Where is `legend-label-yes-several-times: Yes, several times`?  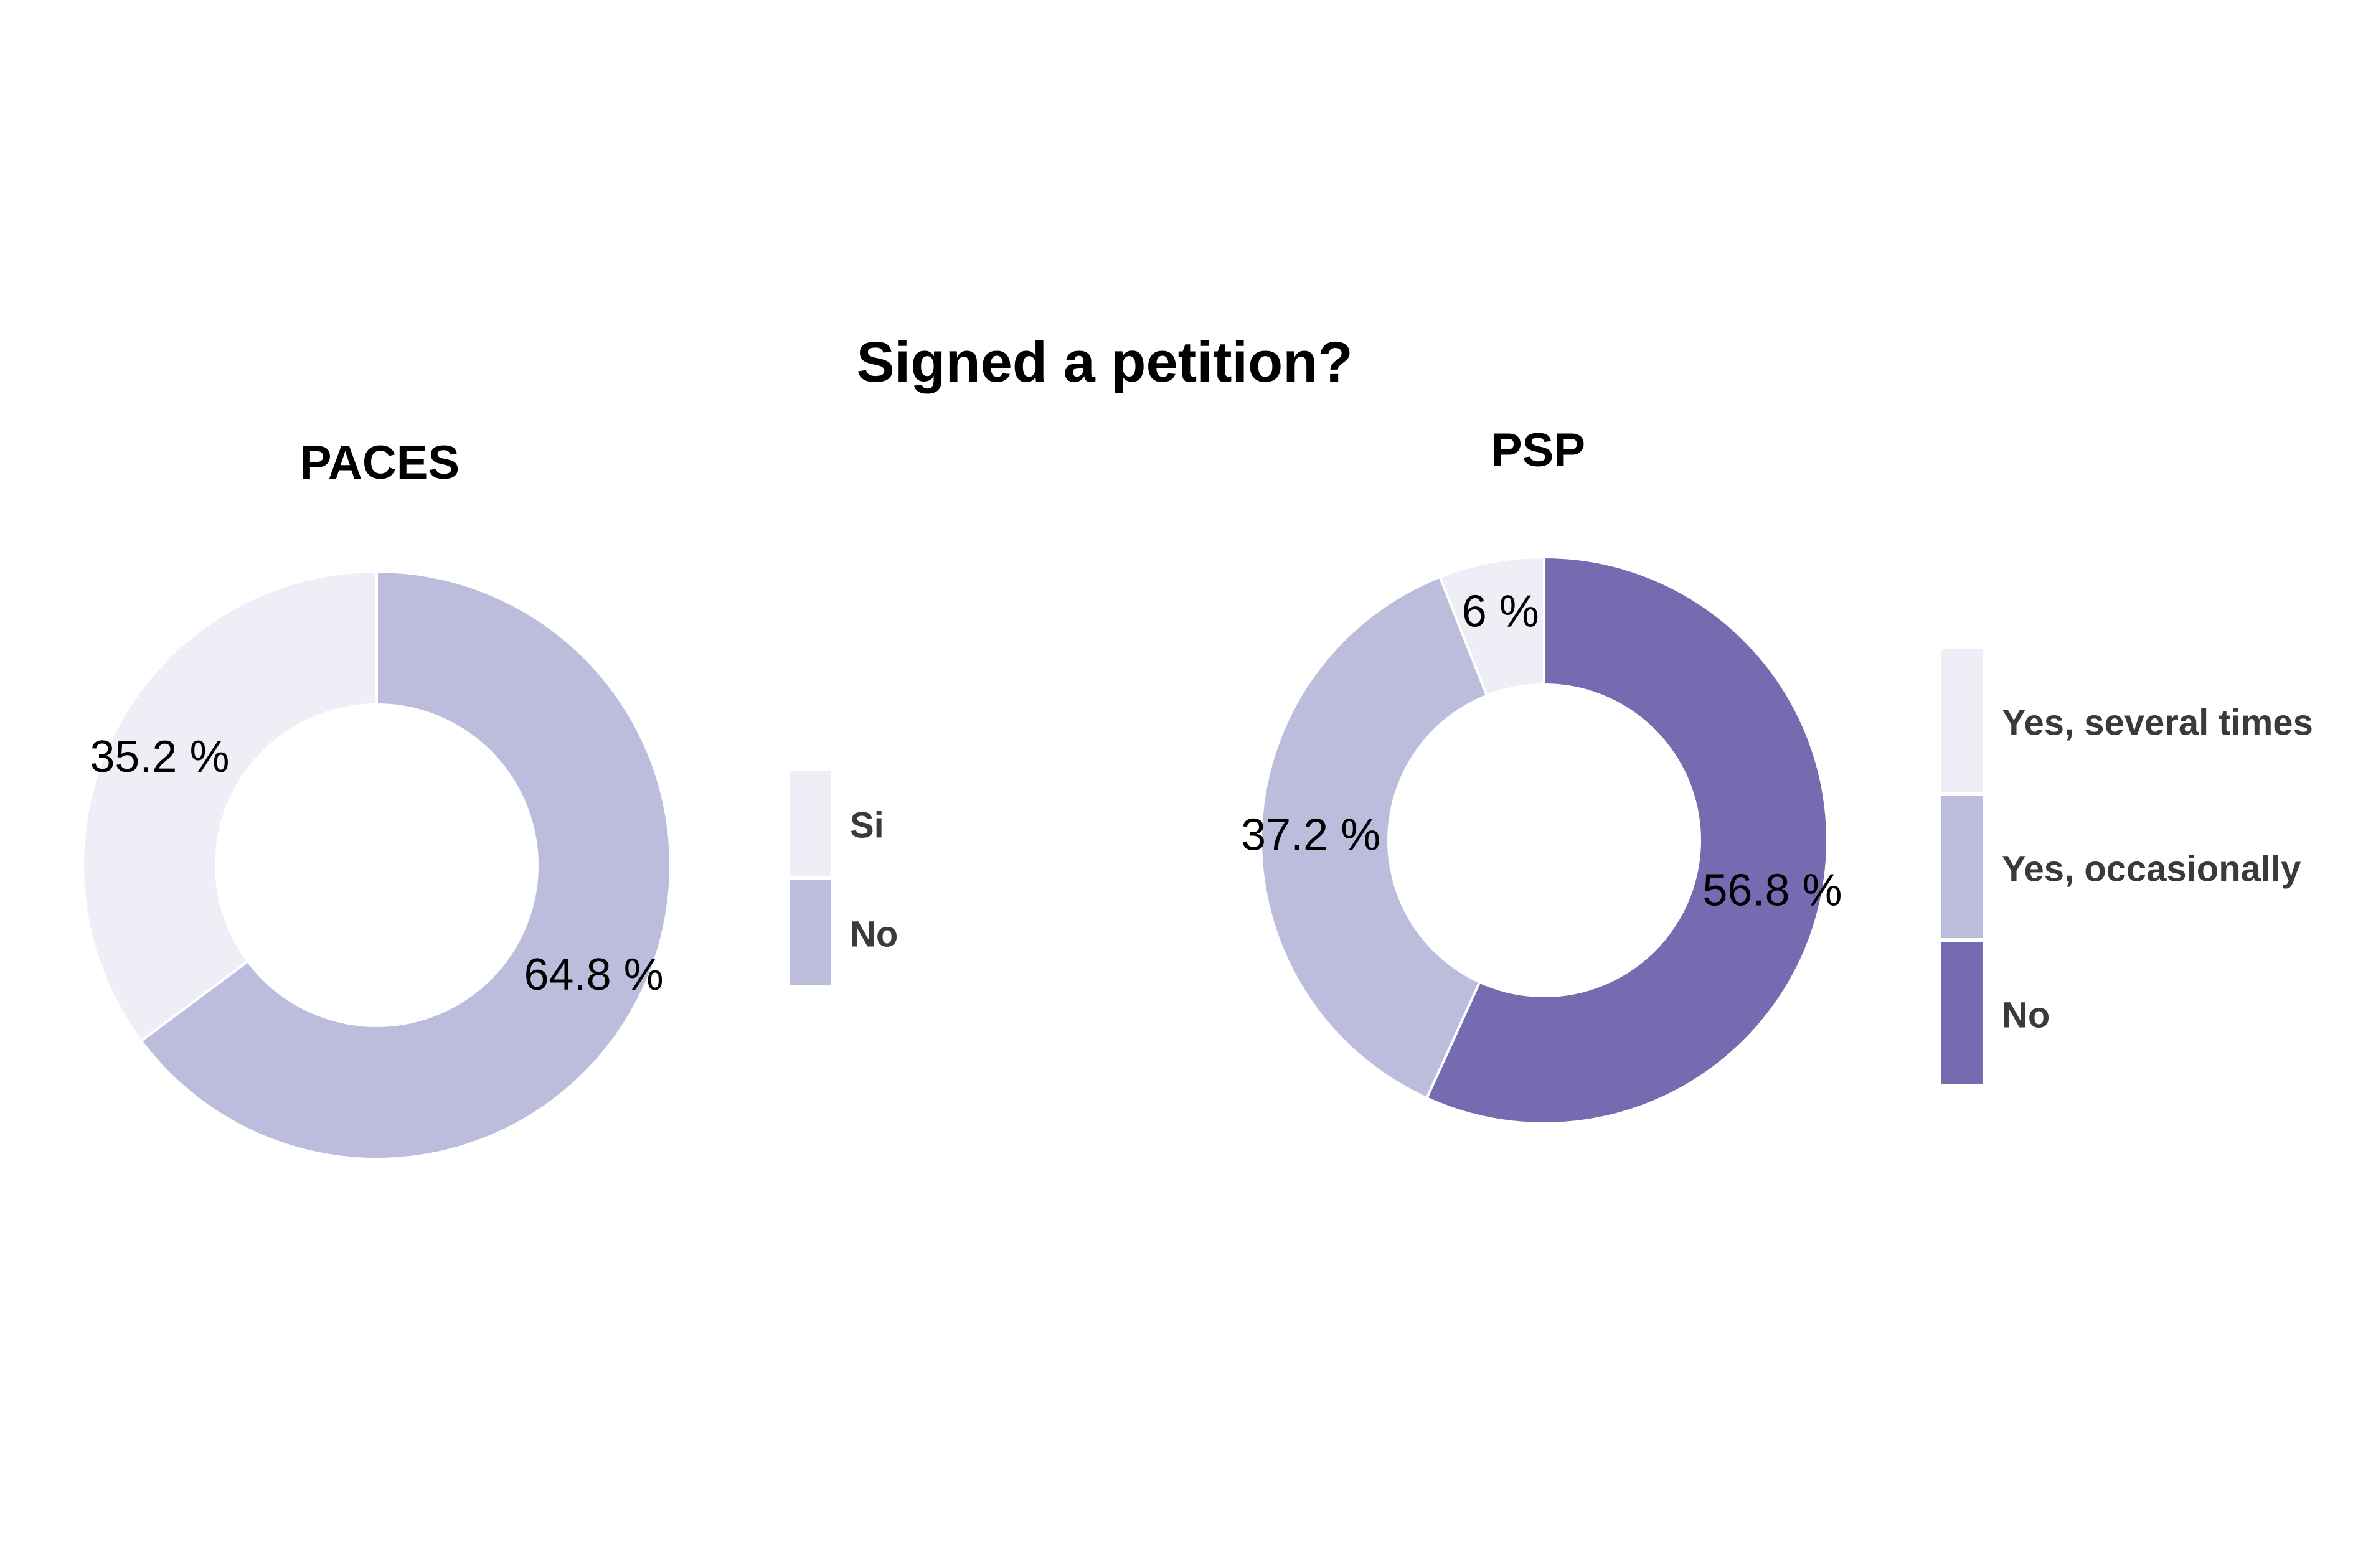
legend-label-yes-several-times: Yes, several times is located at coordinates (2157, 723).